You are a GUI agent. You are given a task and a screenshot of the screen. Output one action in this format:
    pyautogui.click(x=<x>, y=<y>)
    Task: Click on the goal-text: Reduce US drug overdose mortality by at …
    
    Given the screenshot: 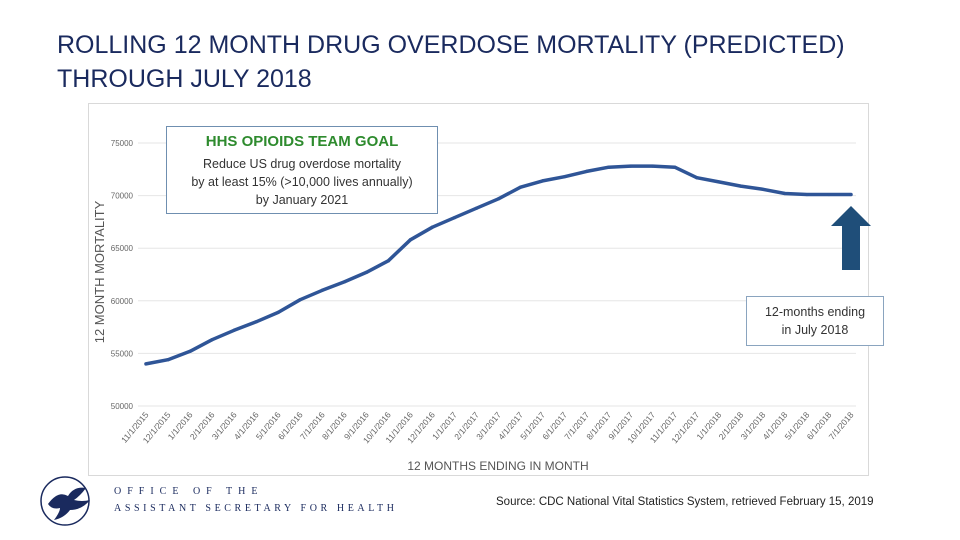 What is the action you would take?
    pyautogui.click(x=302, y=182)
    